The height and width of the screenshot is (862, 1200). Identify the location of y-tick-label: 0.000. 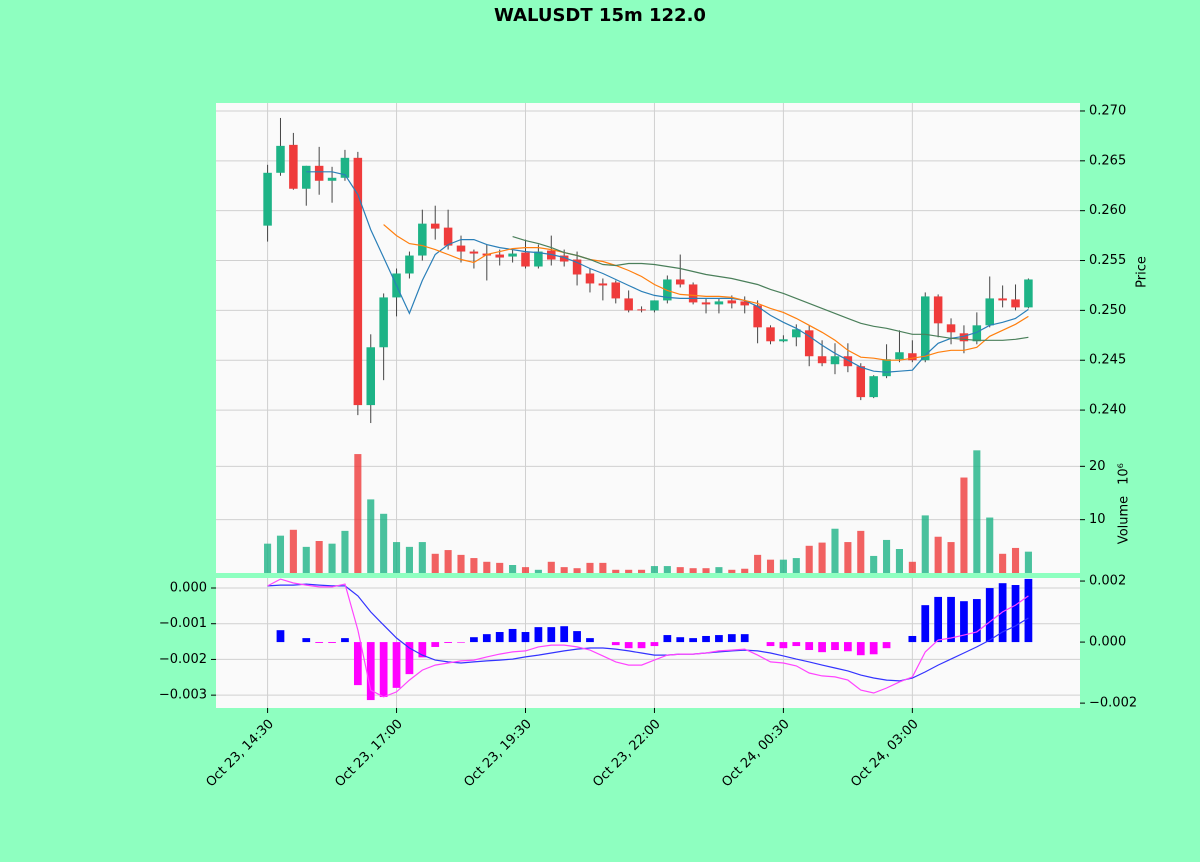
(1107, 642).